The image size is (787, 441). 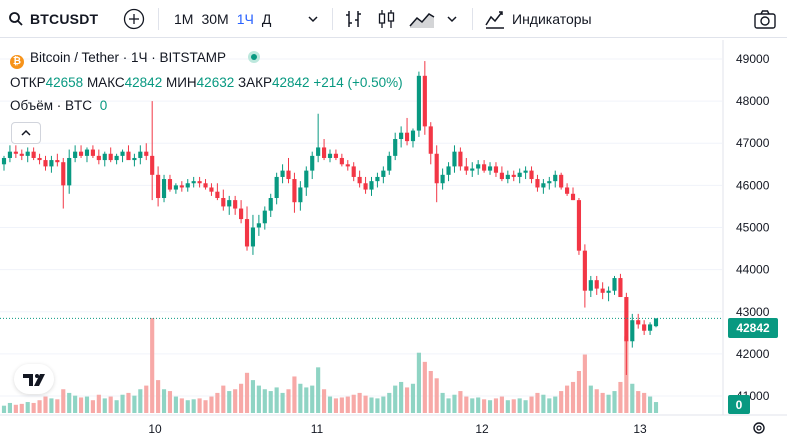 I want to click on candle-style-button, so click(x=387, y=19).